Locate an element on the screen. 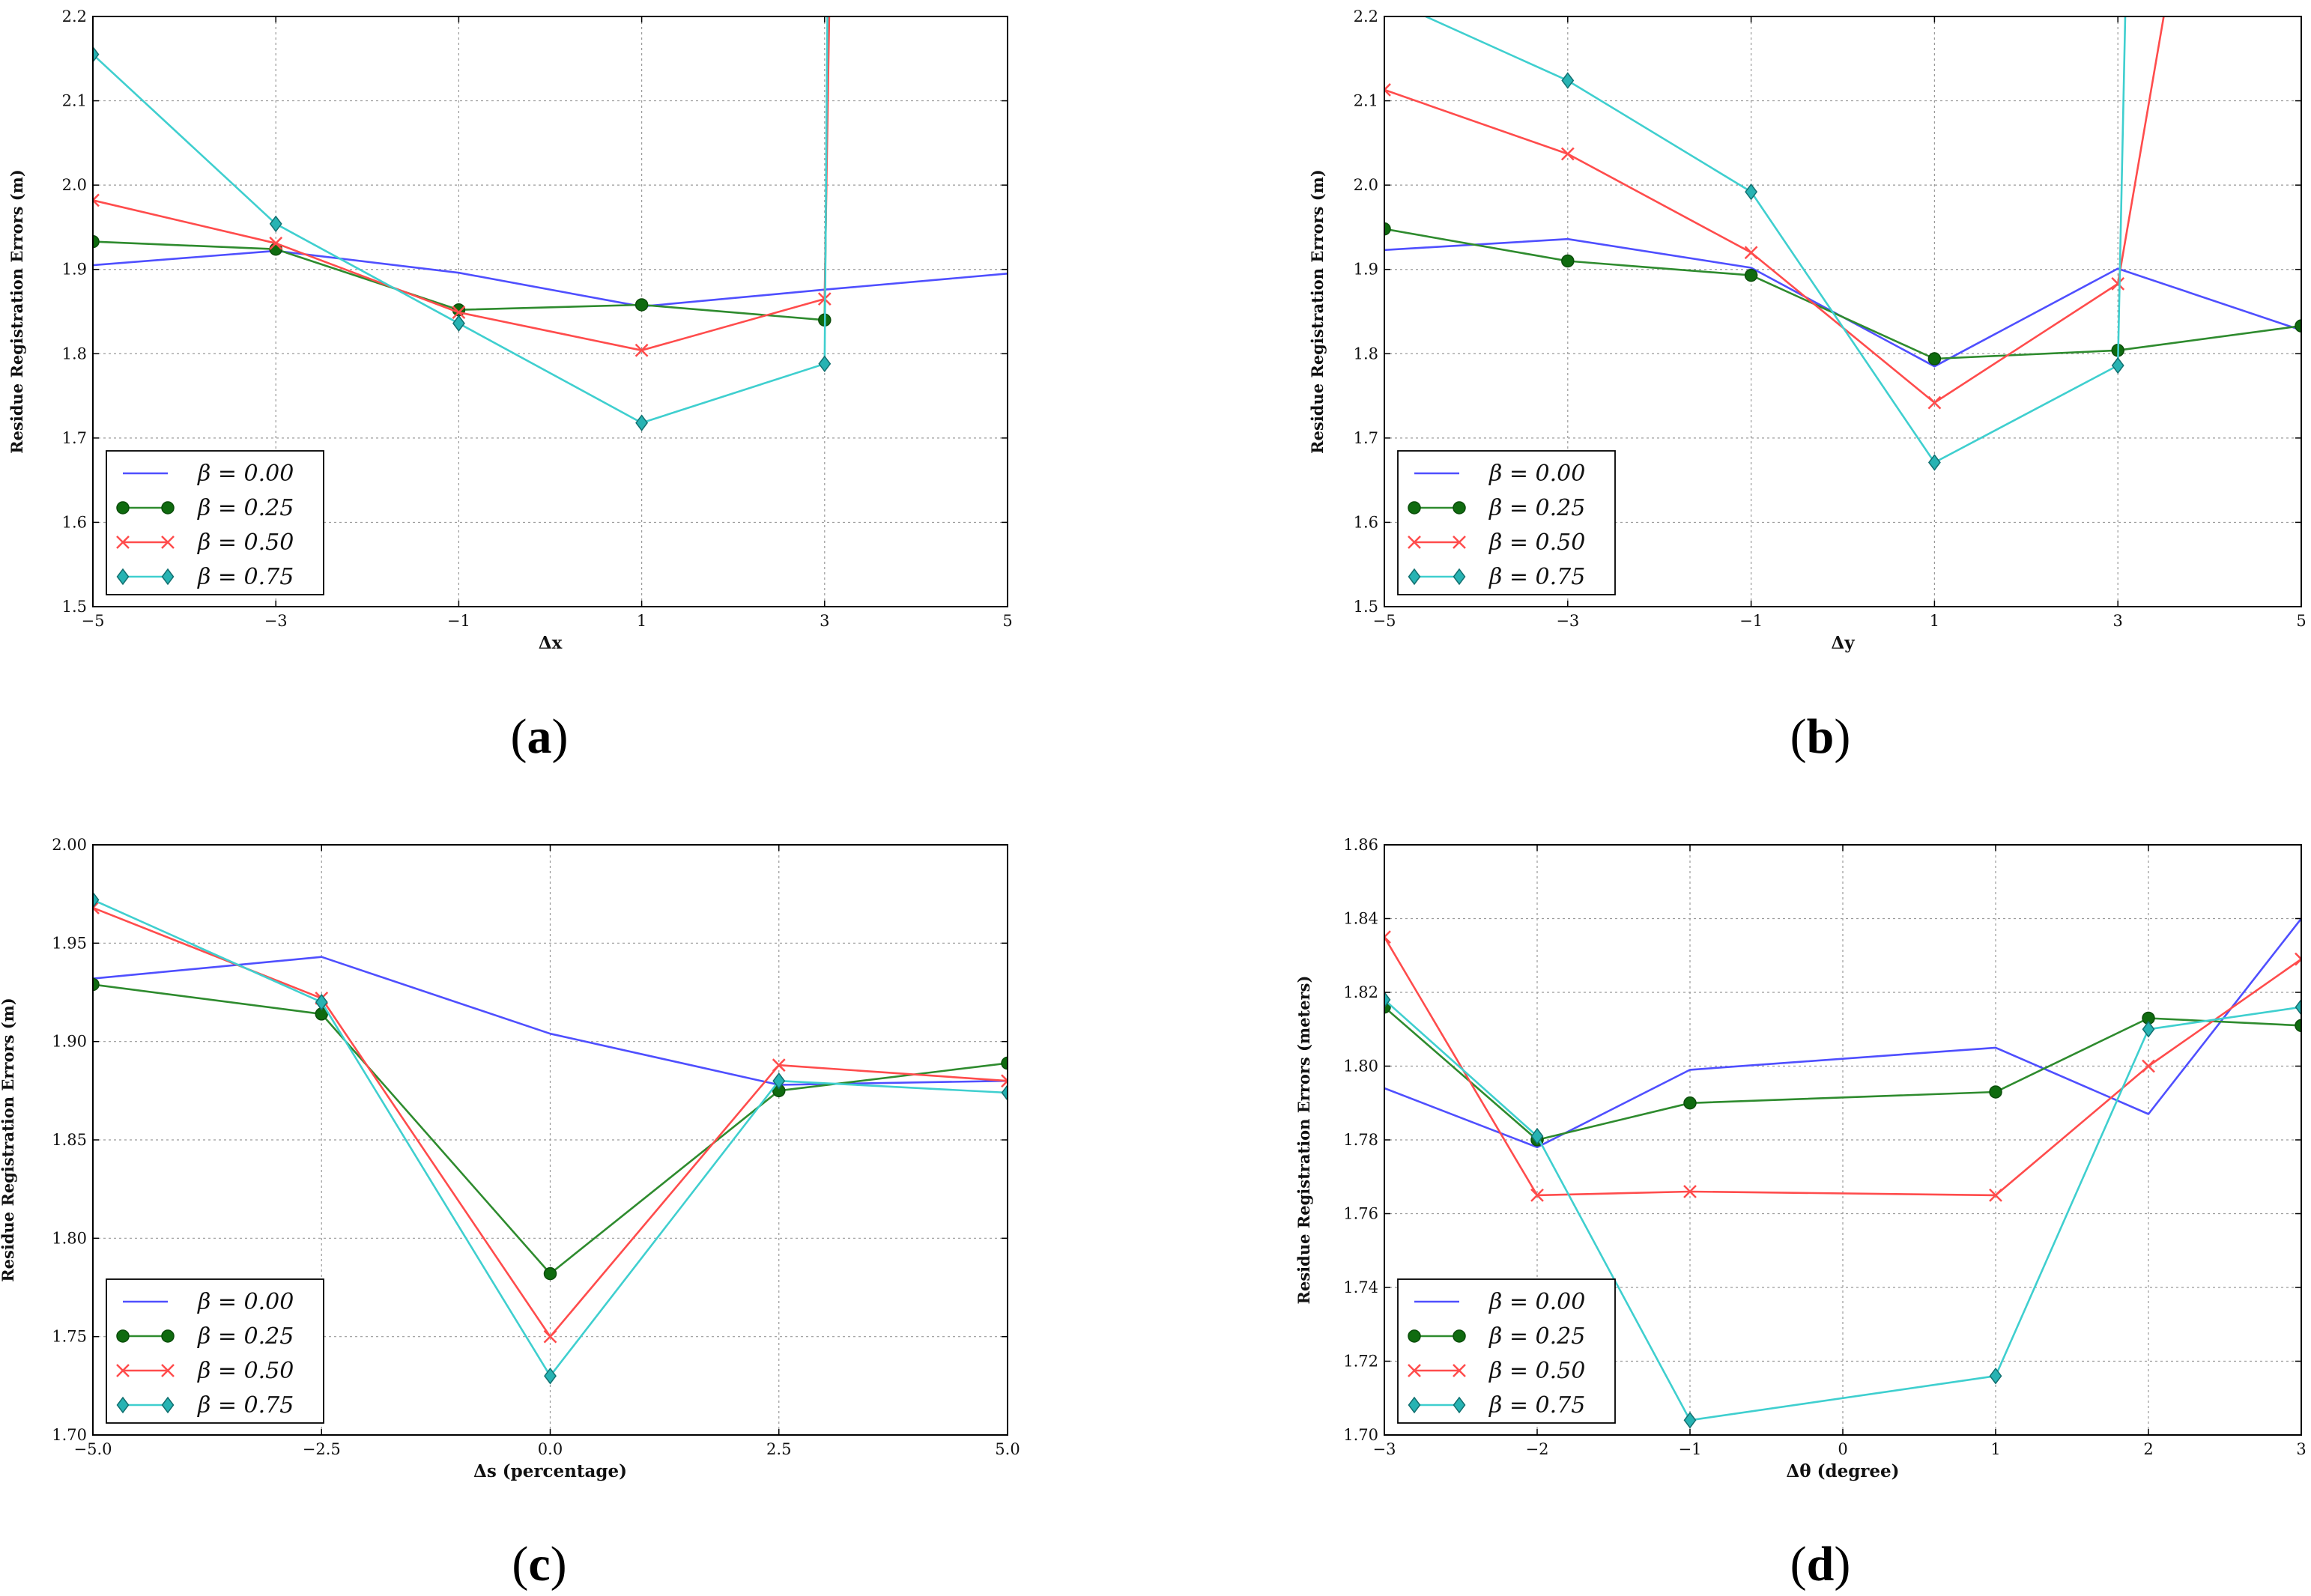  x-tick-label: 0 is located at coordinates (1843, 1449).